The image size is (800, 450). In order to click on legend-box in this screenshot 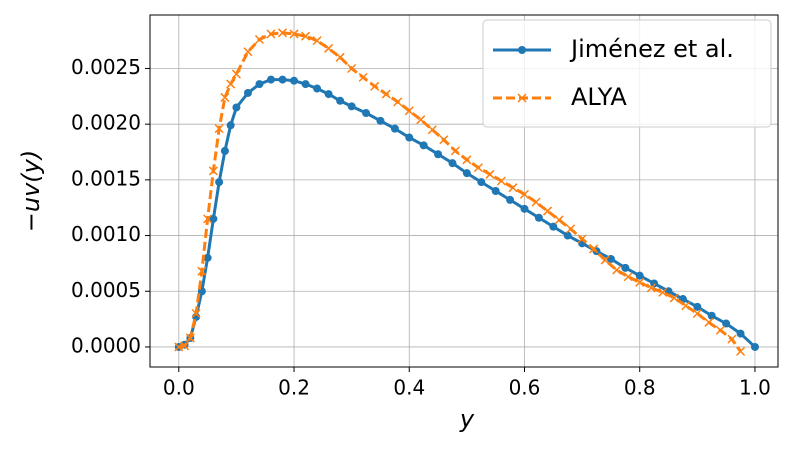, I will do `click(627, 73)`.